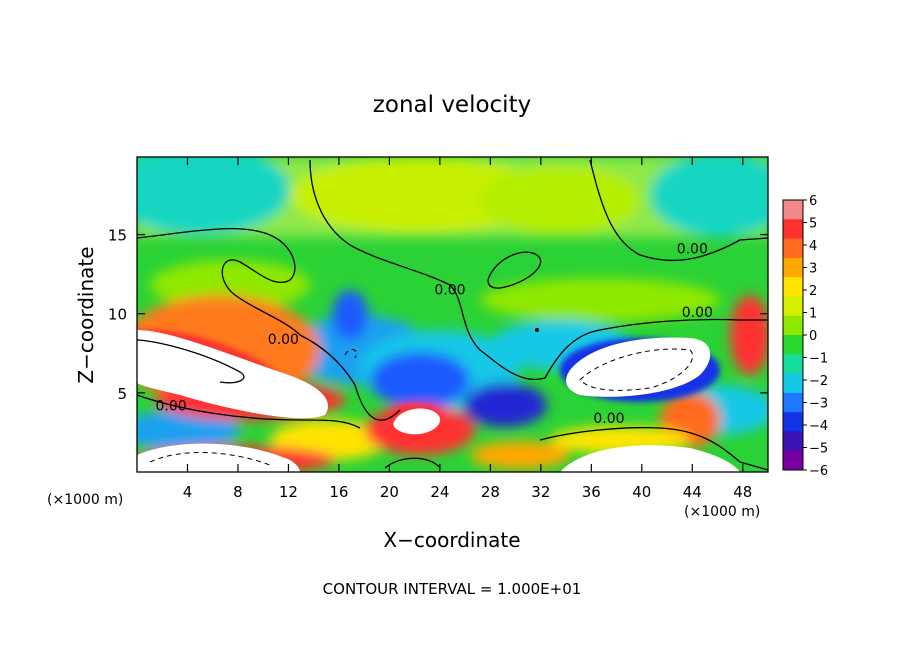 The height and width of the screenshot is (654, 904). Describe the element at coordinates (238, 492) in the screenshot. I see `x-tick-label: 8` at that location.